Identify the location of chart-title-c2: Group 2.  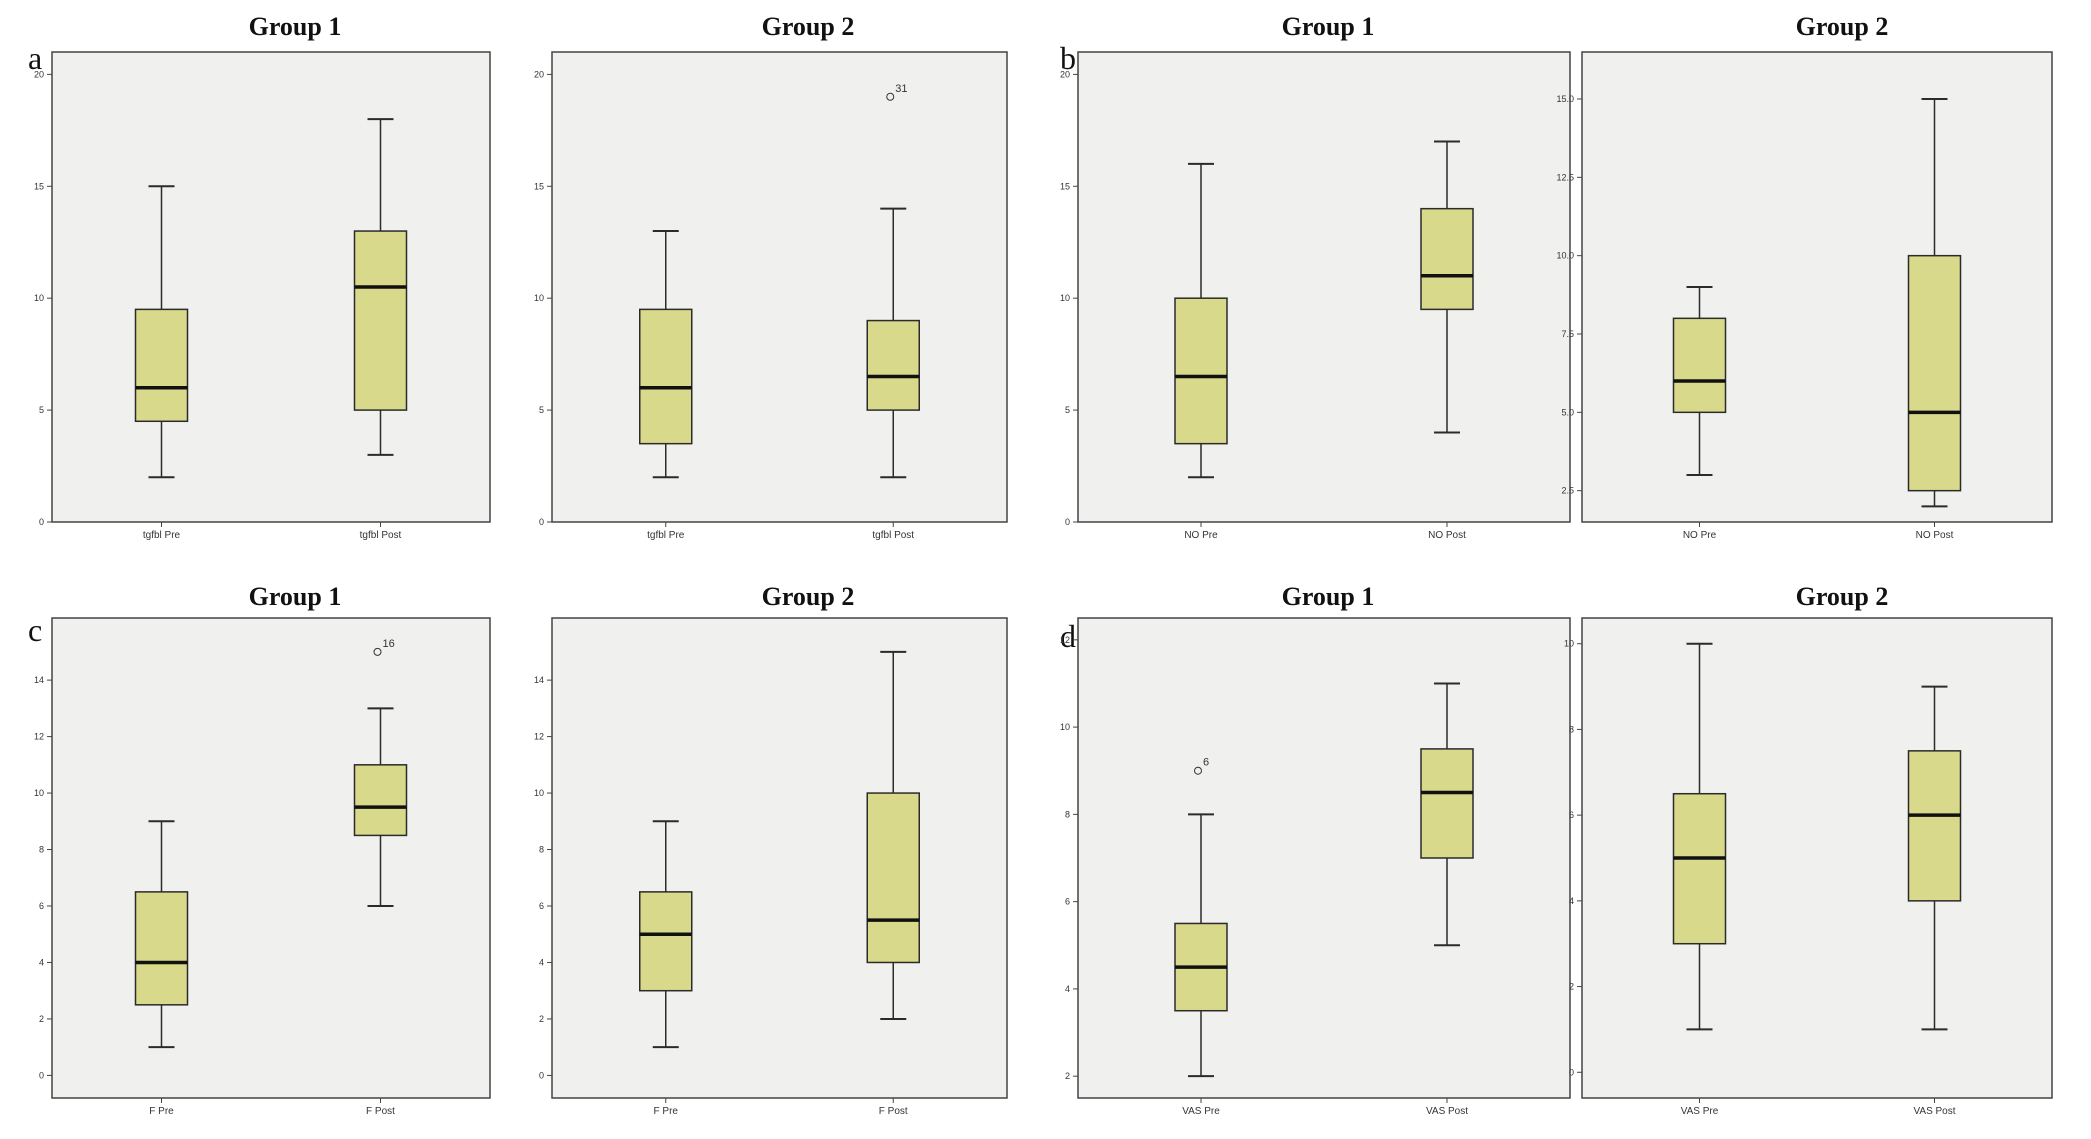
(808, 596).